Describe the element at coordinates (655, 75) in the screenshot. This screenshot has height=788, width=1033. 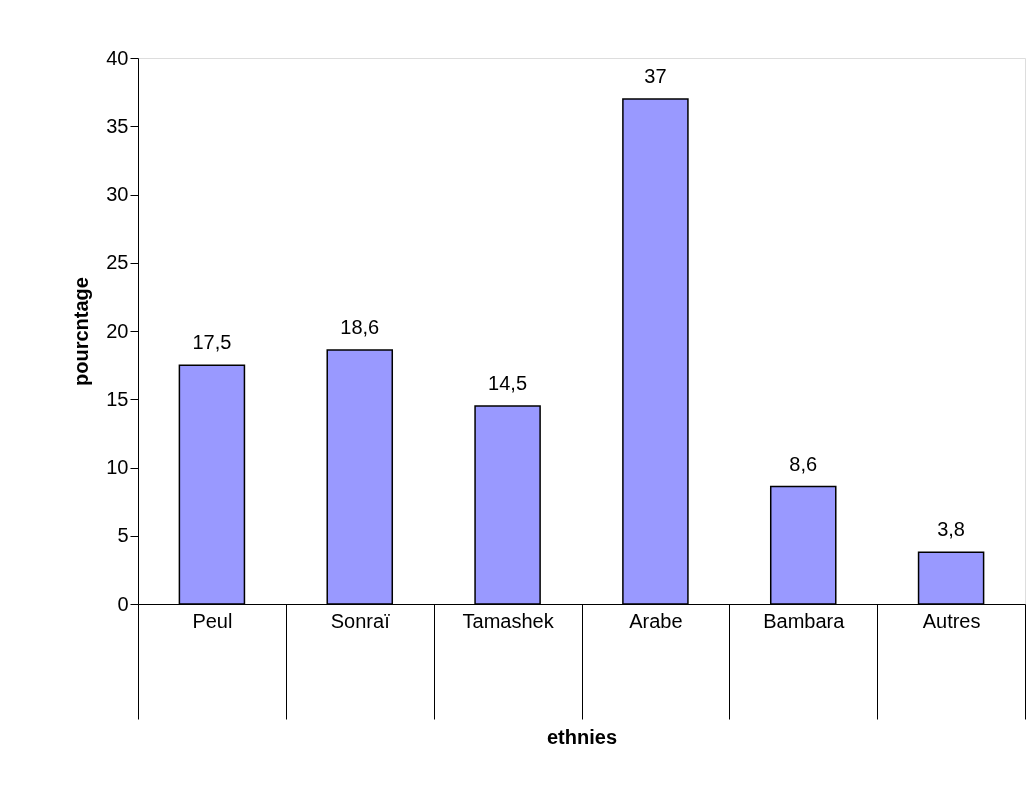
I see `data-label: 37` at that location.